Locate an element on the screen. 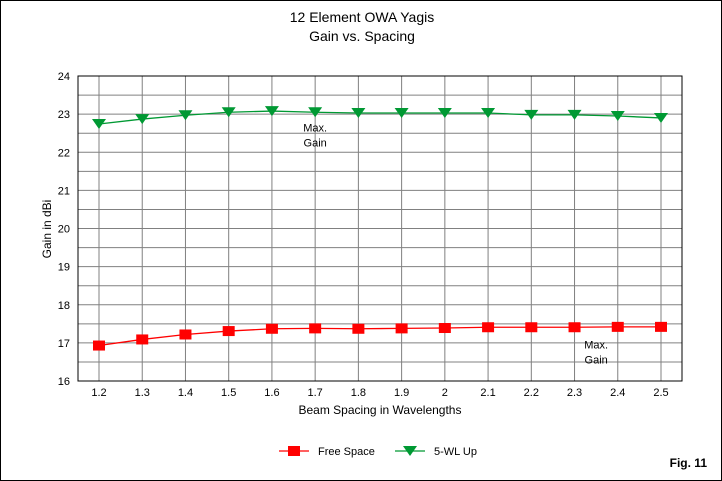 The height and width of the screenshot is (481, 722). y-tick-label: 22 is located at coordinates (64, 153).